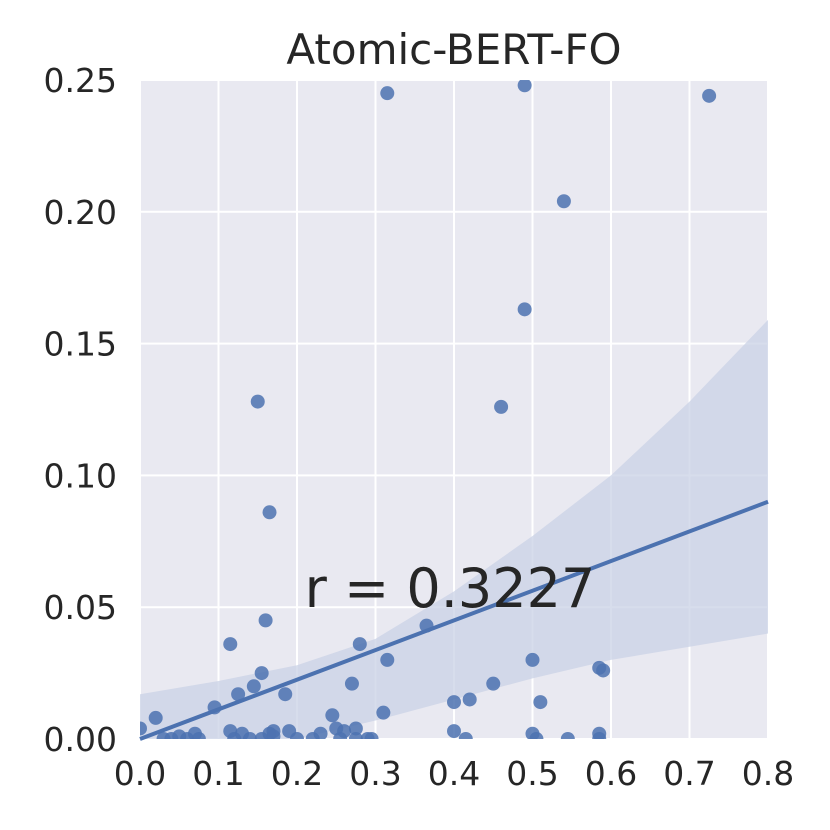 The width and height of the screenshot is (830, 830). What do you see at coordinates (450, 588) in the screenshot?
I see `correlation-annotation: r = 0.3227` at bounding box center [450, 588].